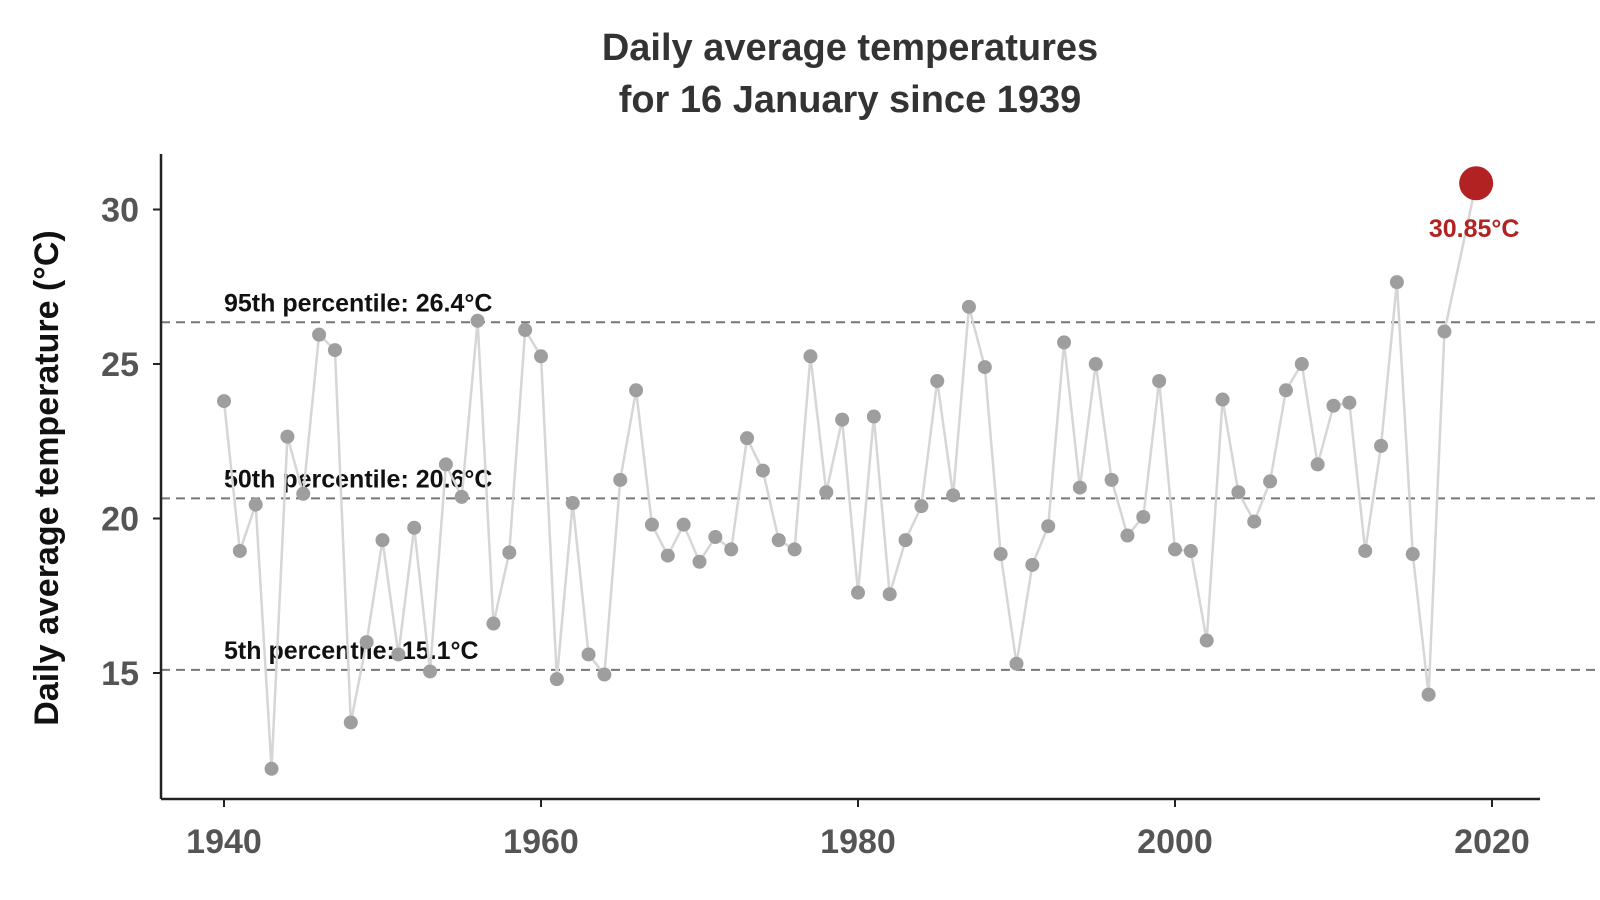 This screenshot has width=1600, height=900. I want to click on x-tick-label: 1980, so click(858, 842).